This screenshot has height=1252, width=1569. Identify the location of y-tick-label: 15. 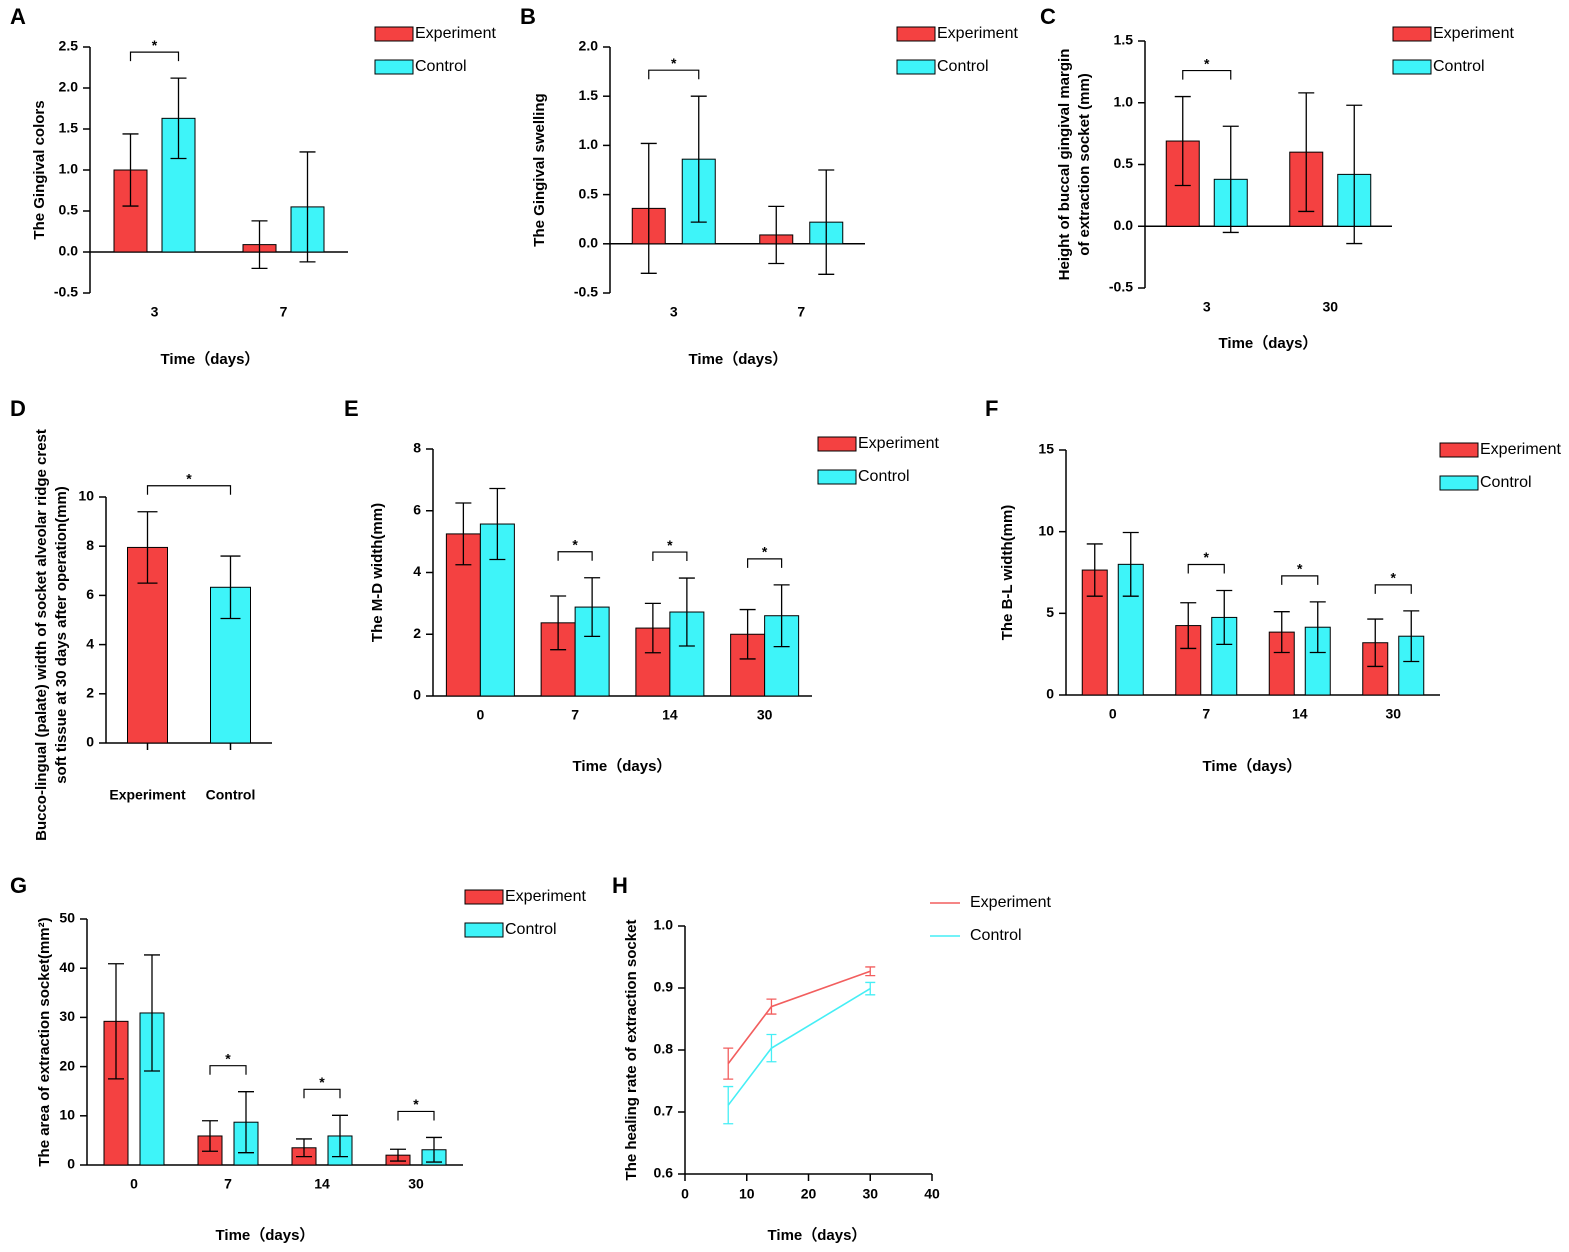
(1046, 449).